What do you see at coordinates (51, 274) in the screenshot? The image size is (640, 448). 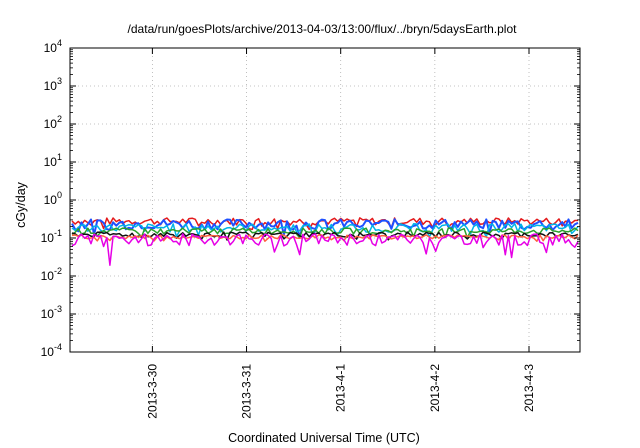 I see `y-tick-label: 10⁻²` at bounding box center [51, 274].